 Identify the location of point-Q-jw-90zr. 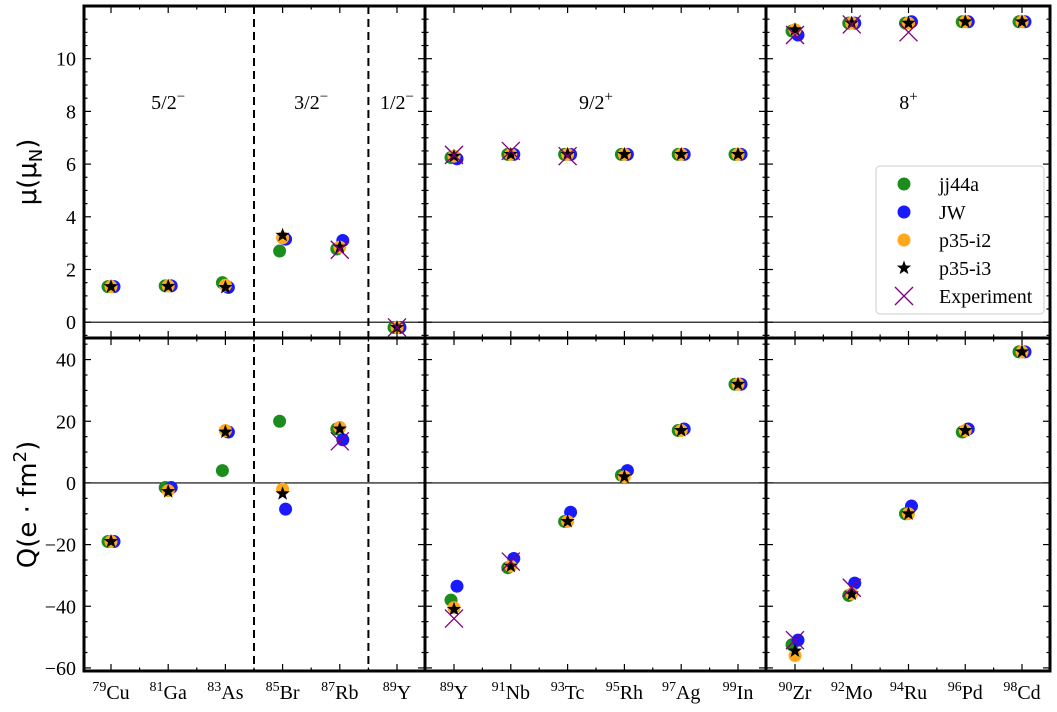
(798, 640).